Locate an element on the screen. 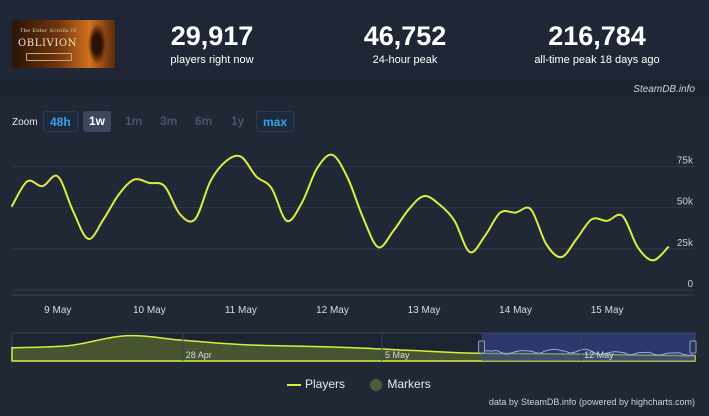  navigator-selection is located at coordinates (588, 347).